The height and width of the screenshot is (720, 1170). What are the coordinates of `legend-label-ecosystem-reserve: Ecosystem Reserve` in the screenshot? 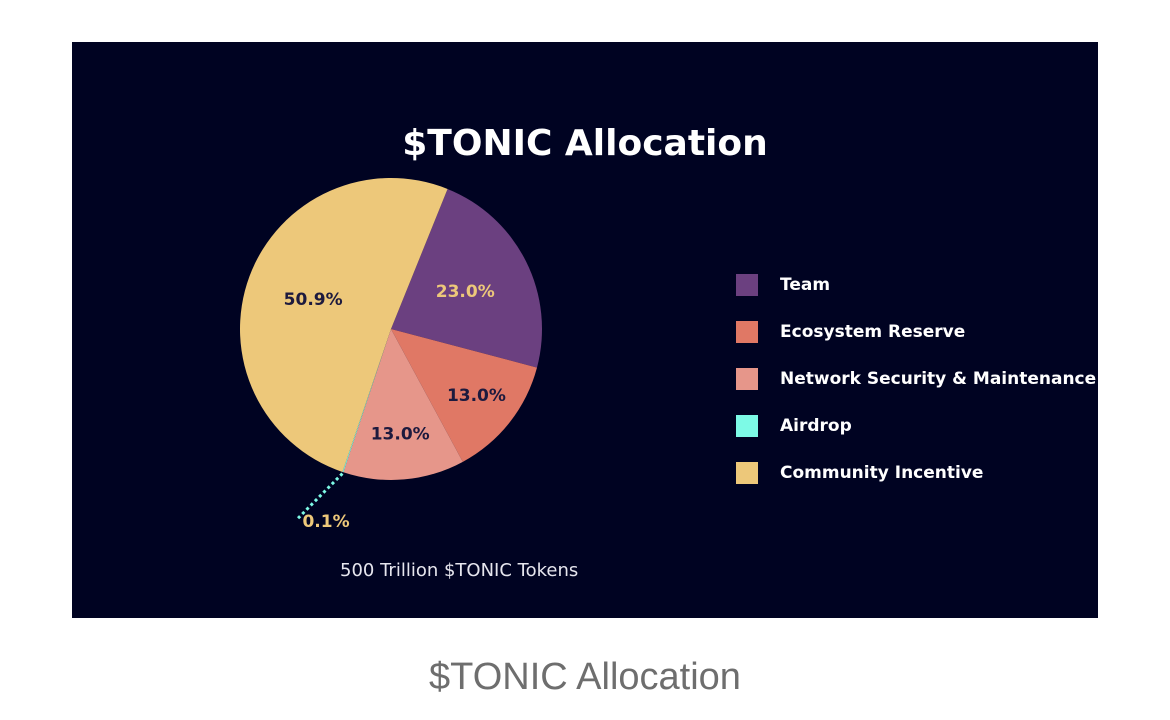 It's located at (873, 332).